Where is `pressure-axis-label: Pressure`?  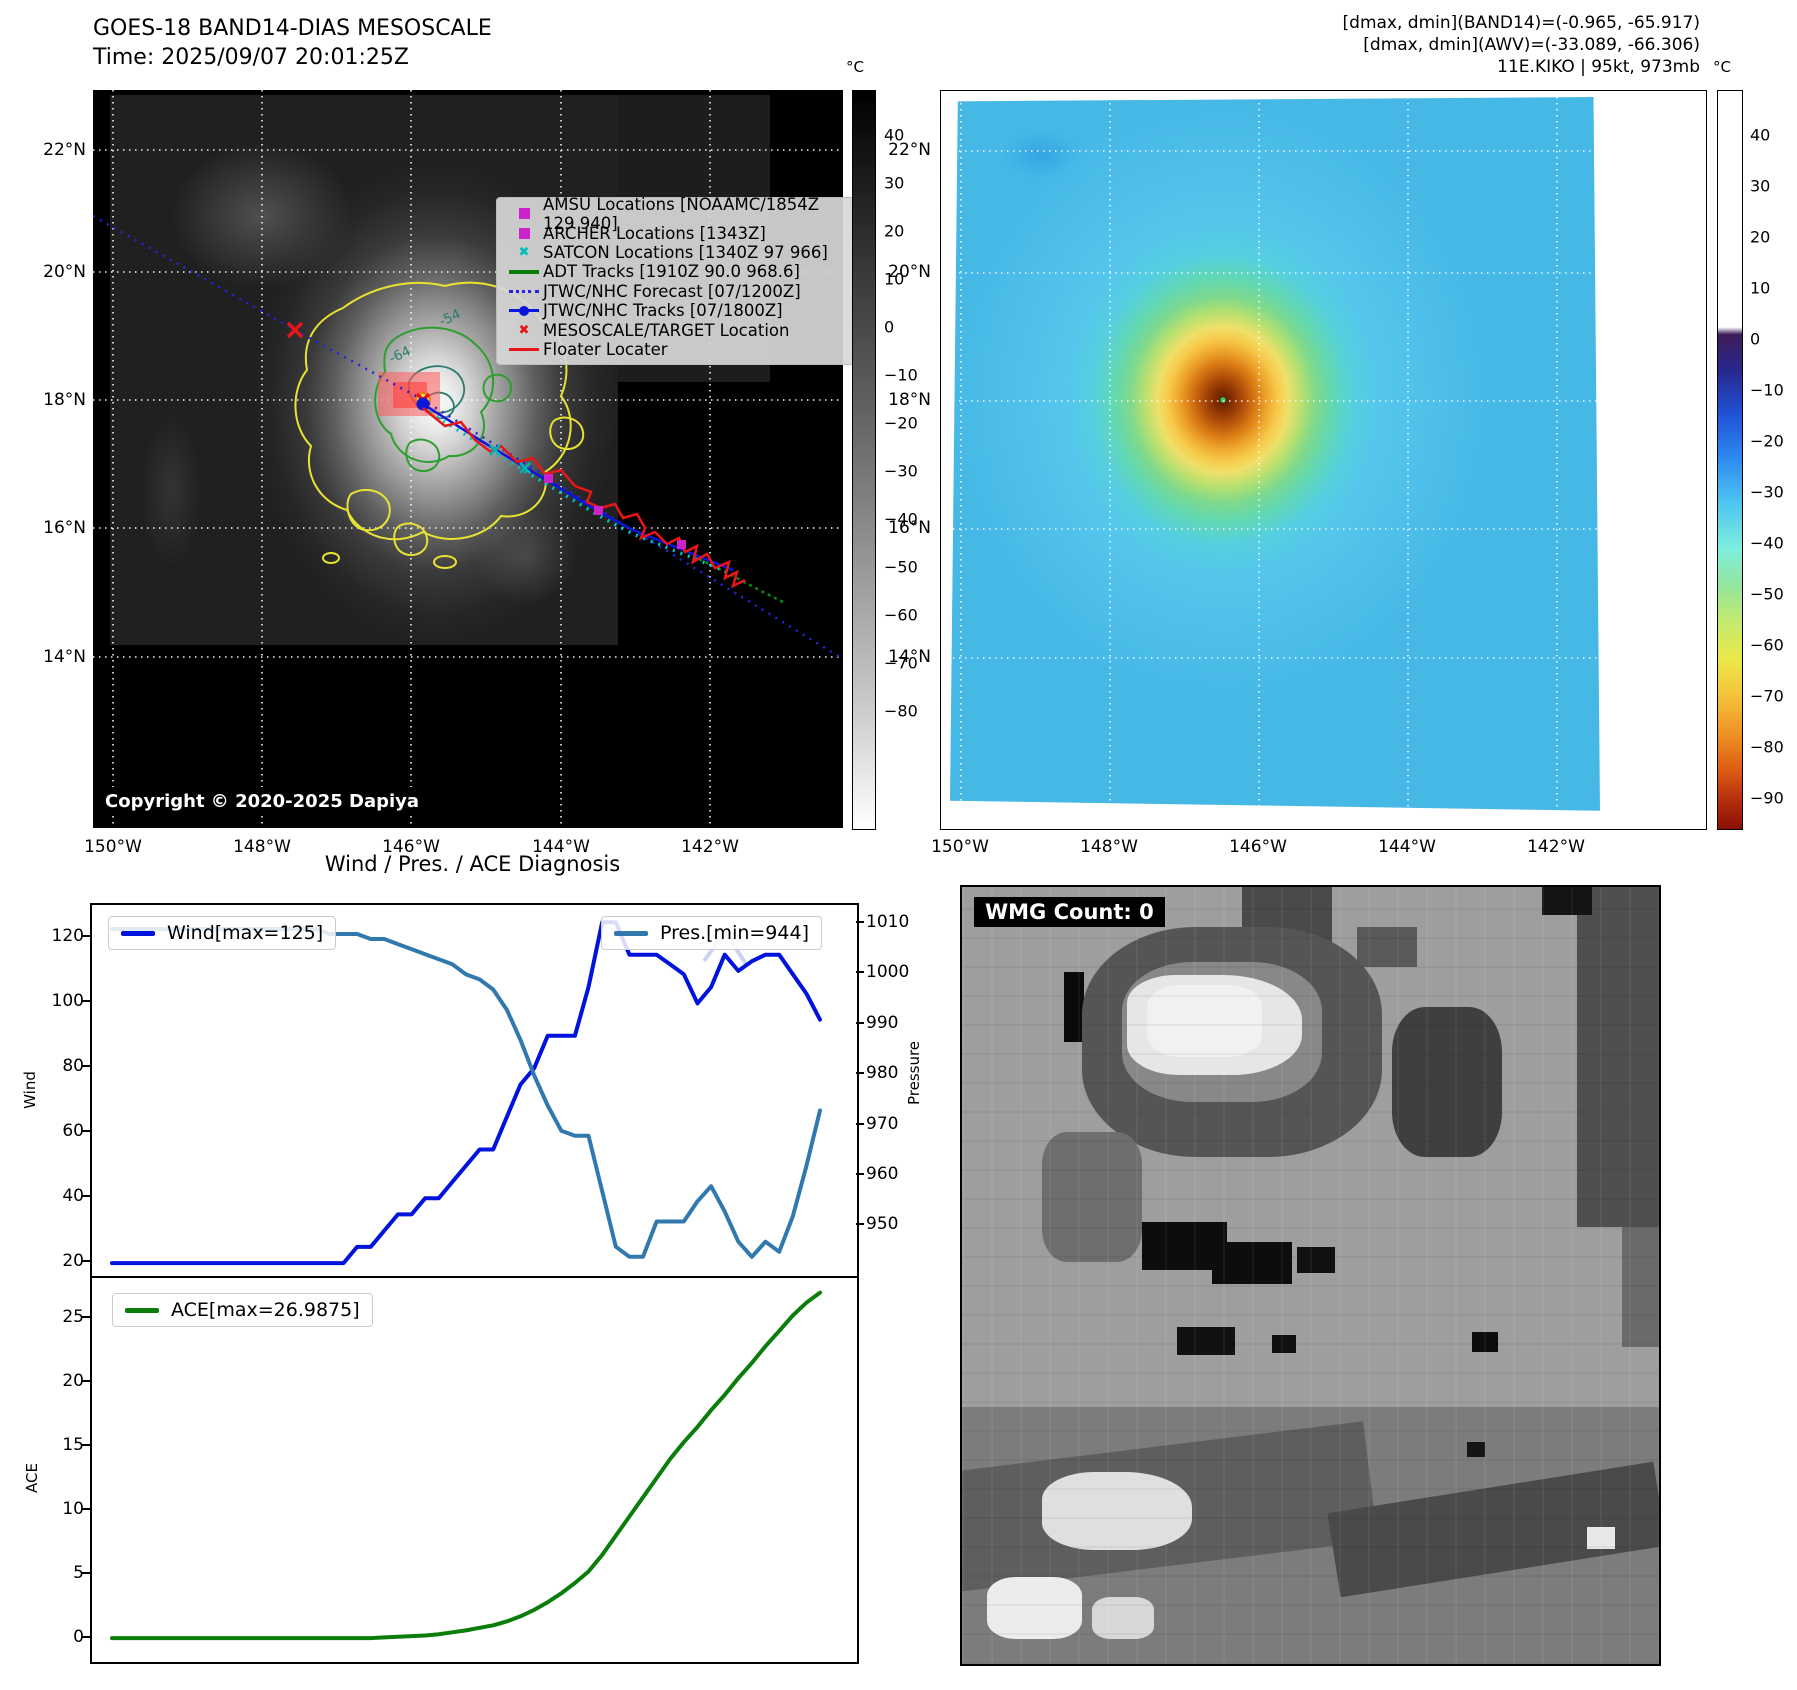
pressure-axis-label: Pressure is located at coordinates (914, 1073).